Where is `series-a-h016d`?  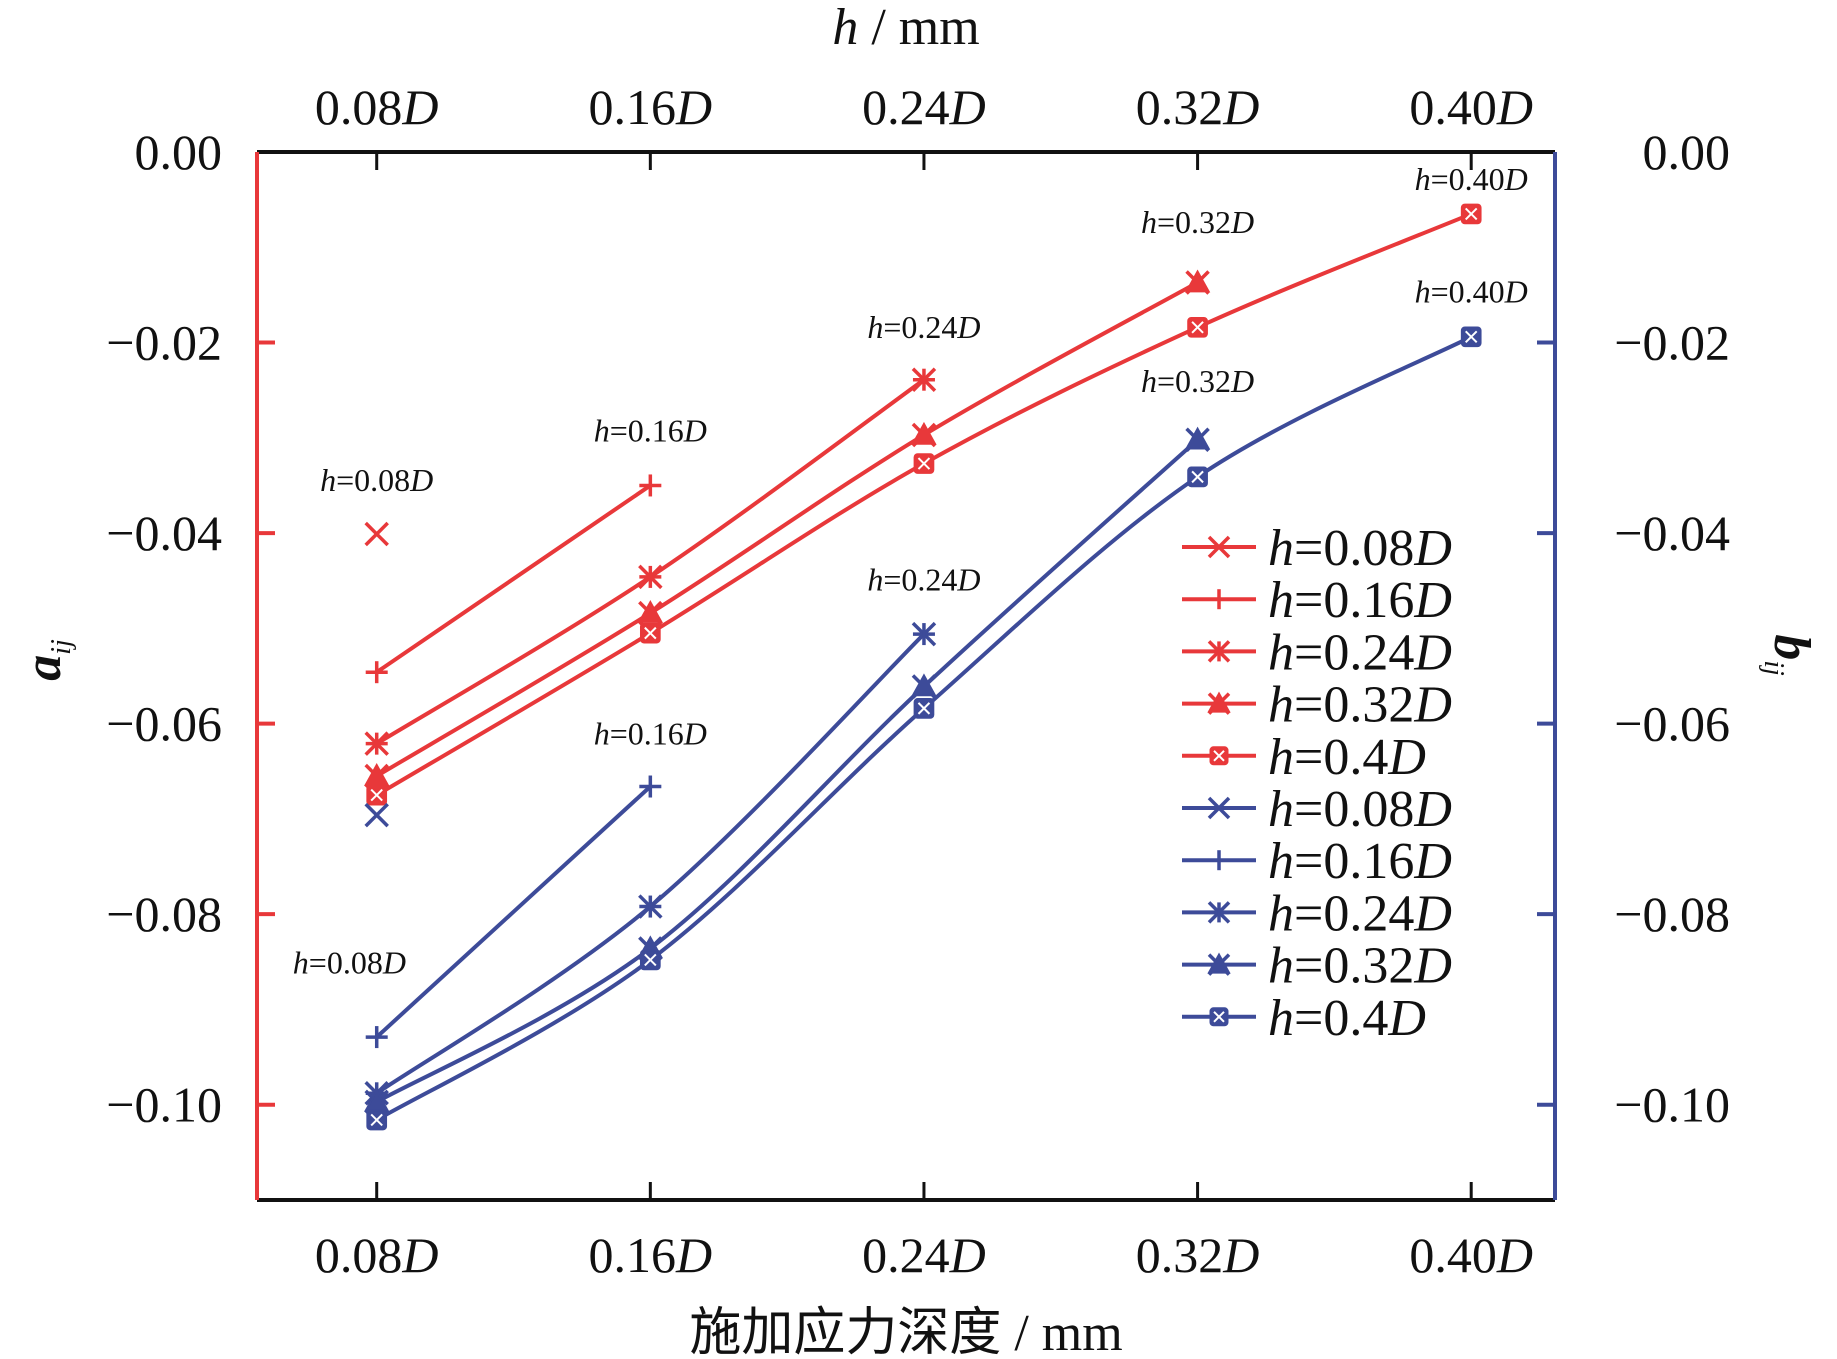
series-a-h016d is located at coordinates (513, 579).